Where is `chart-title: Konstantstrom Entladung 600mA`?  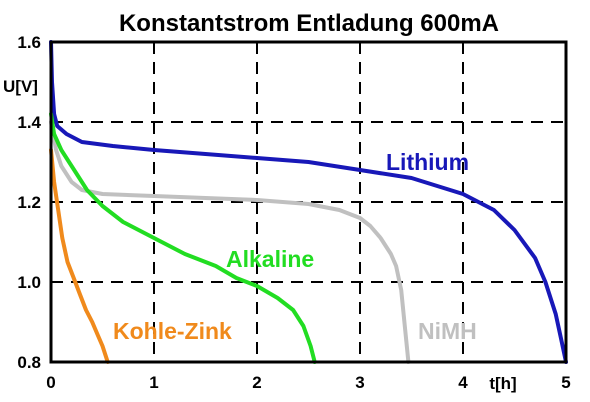
chart-title: Konstantstrom Entladung 600mA is located at coordinates (309, 23).